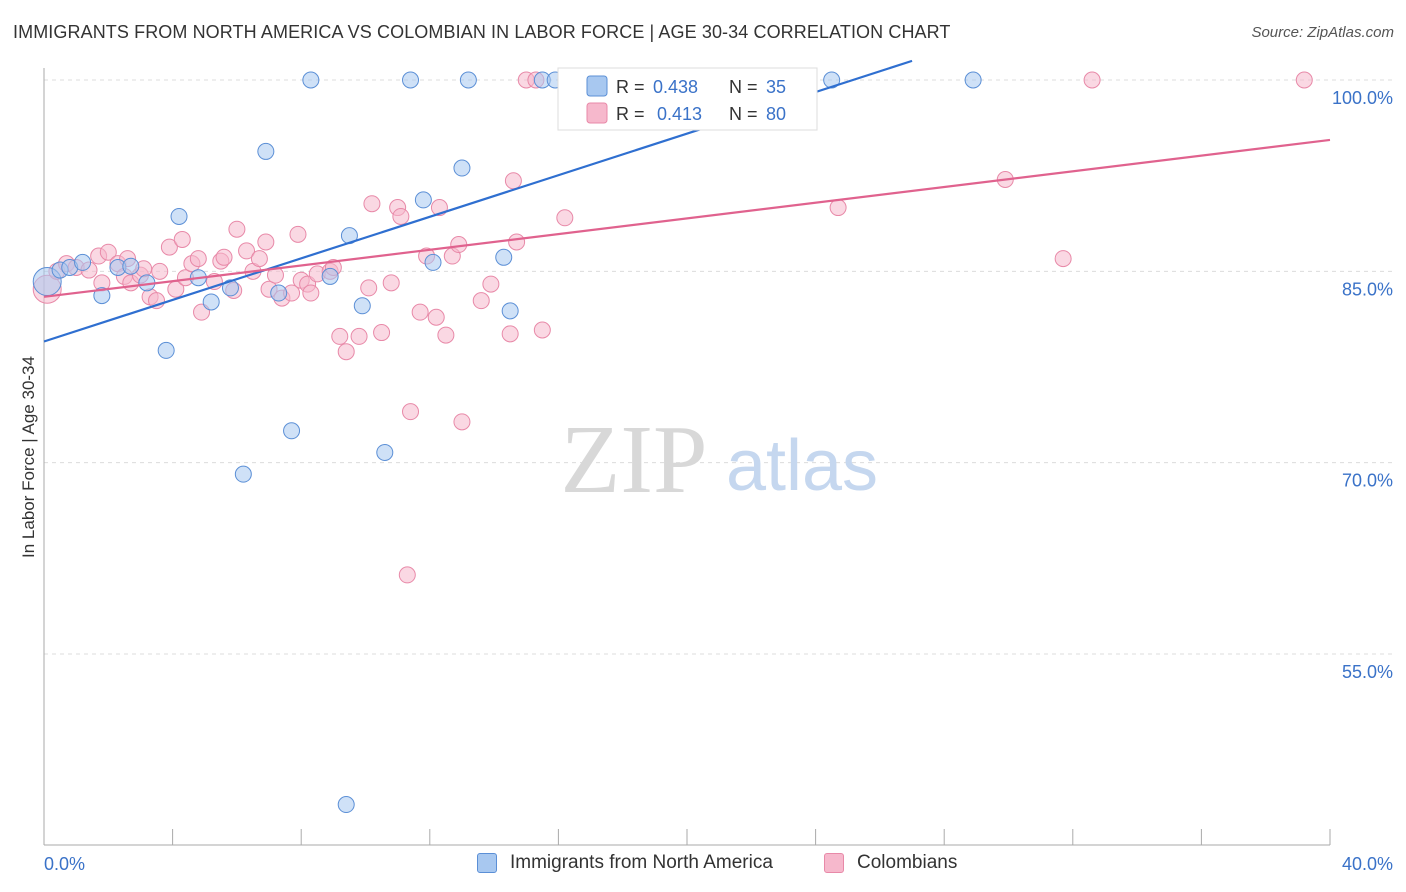 This screenshot has width=1406, height=892. I want to click on legend-label-colombians: Colombians, so click(907, 862).